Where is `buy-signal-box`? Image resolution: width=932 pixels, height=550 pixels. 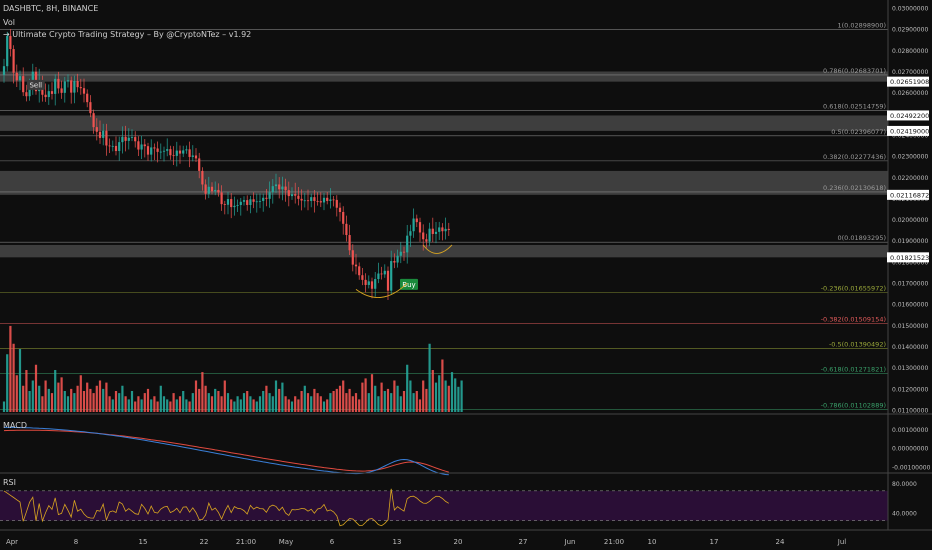
buy-signal-box is located at coordinates (409, 284).